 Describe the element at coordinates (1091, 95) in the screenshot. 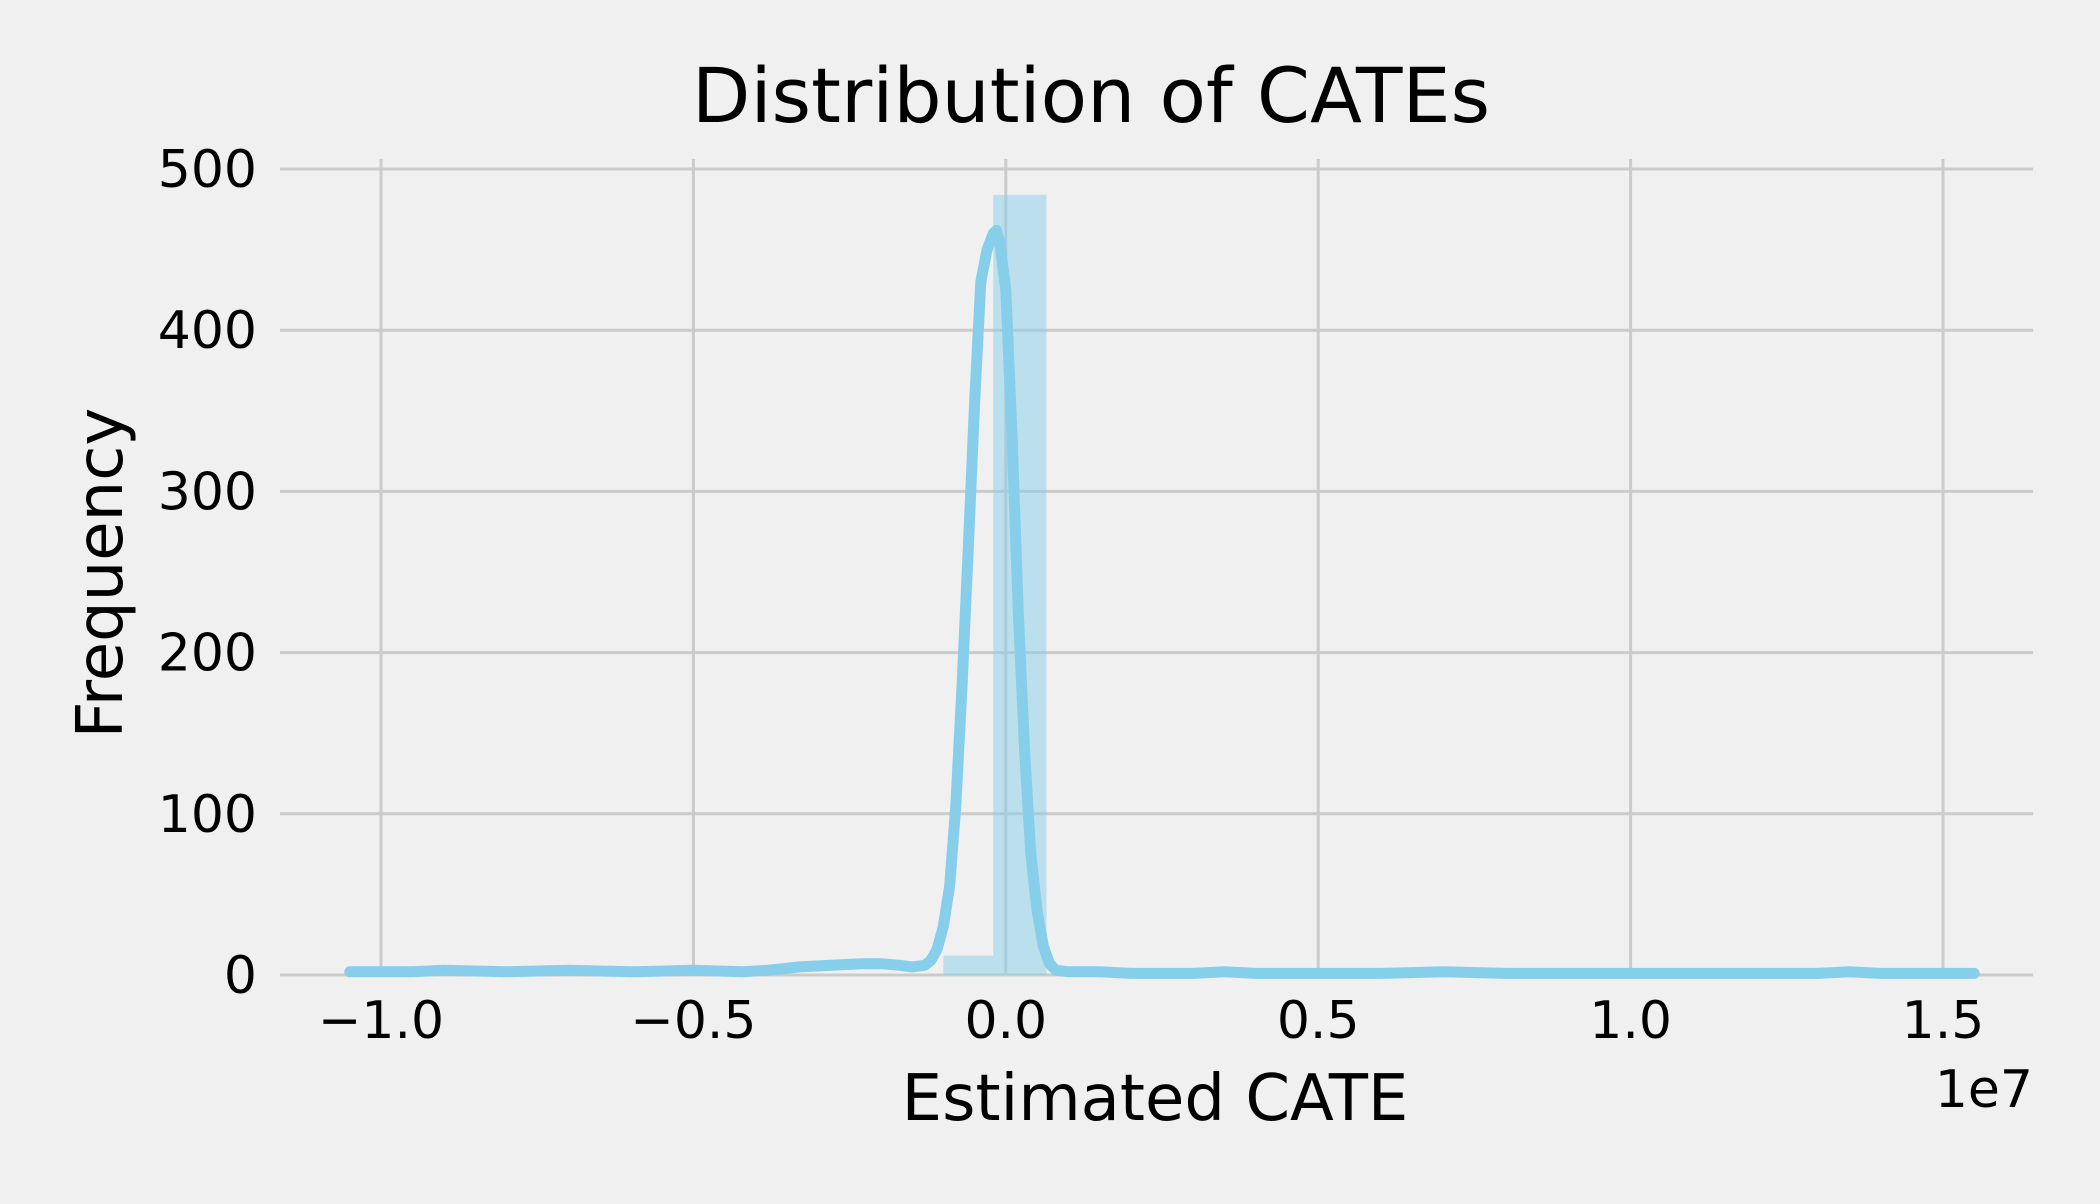

I see `chart-title: Distribution of CATEs` at that location.